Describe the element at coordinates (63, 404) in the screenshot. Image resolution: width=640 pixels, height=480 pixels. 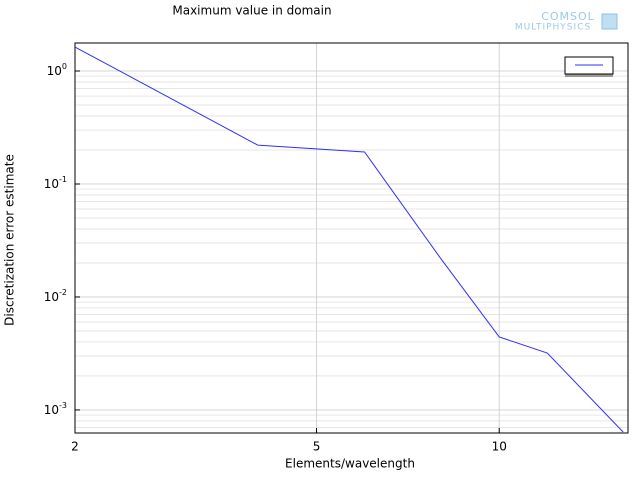
I see `tick-exponent: -3` at that location.